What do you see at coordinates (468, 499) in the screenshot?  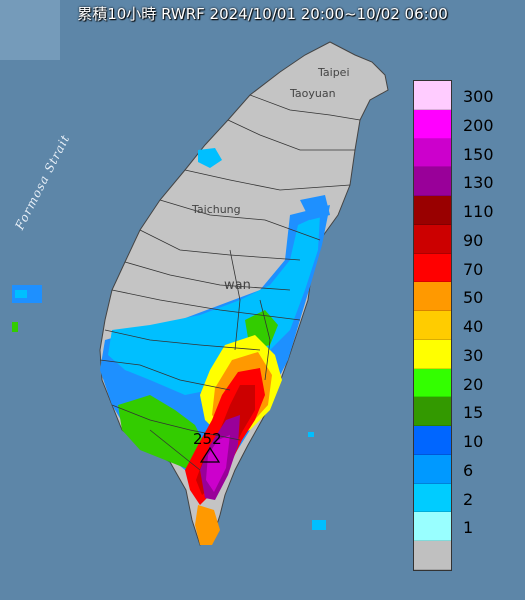 I see `legend-label: 2` at bounding box center [468, 499].